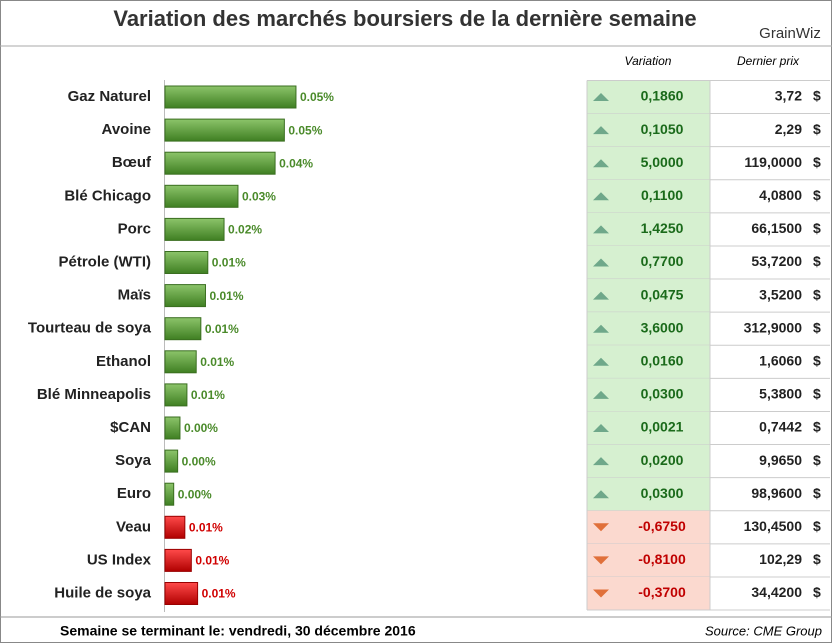 This screenshot has width=832, height=643. Describe the element at coordinates (134, 295) in the screenshot. I see `category-label: Maïs` at that location.